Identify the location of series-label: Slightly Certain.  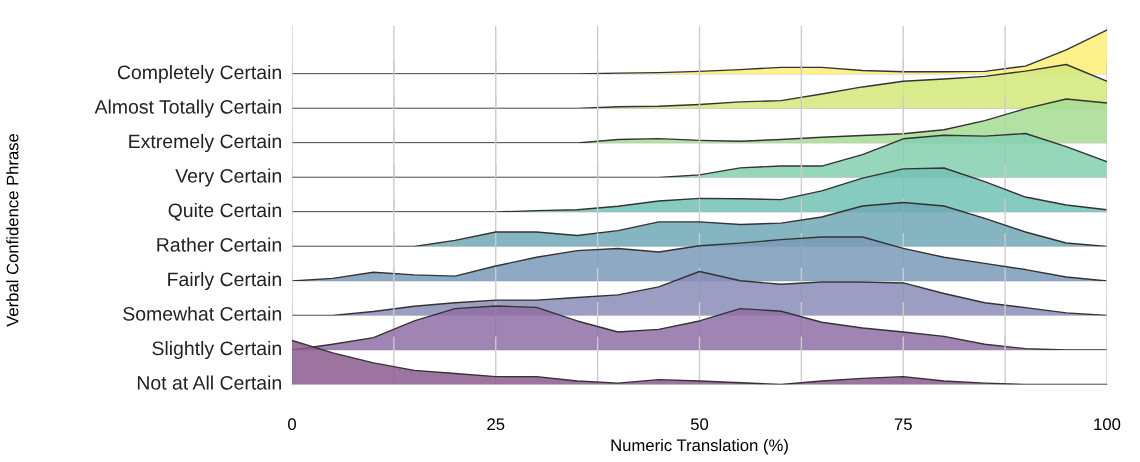
(216, 350).